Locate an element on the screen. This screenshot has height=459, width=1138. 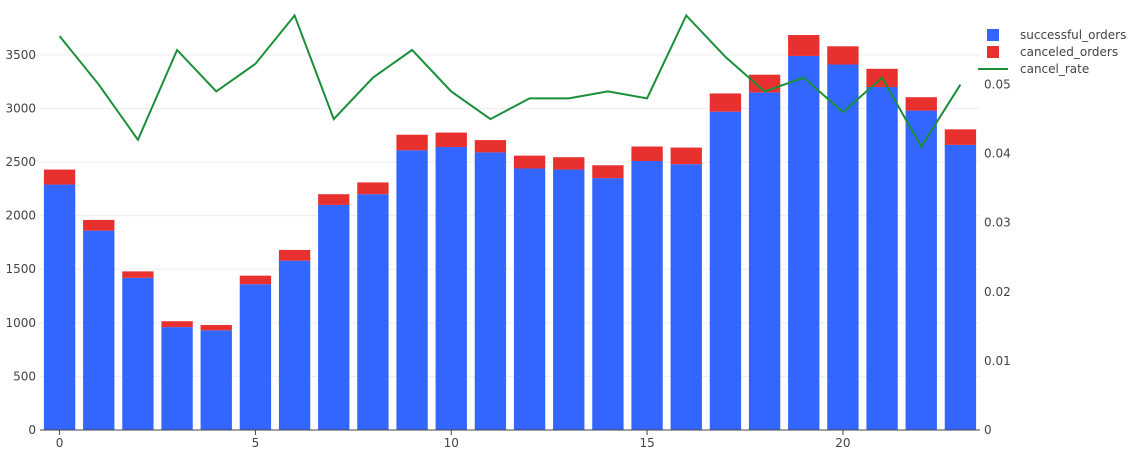
y-left-tick-label: 0 is located at coordinates (32, 430).